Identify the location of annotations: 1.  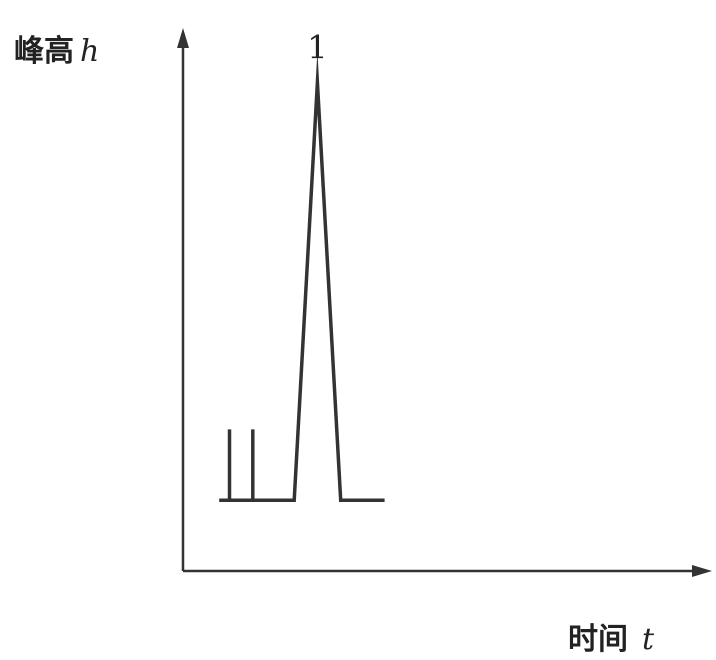
(317, 47).